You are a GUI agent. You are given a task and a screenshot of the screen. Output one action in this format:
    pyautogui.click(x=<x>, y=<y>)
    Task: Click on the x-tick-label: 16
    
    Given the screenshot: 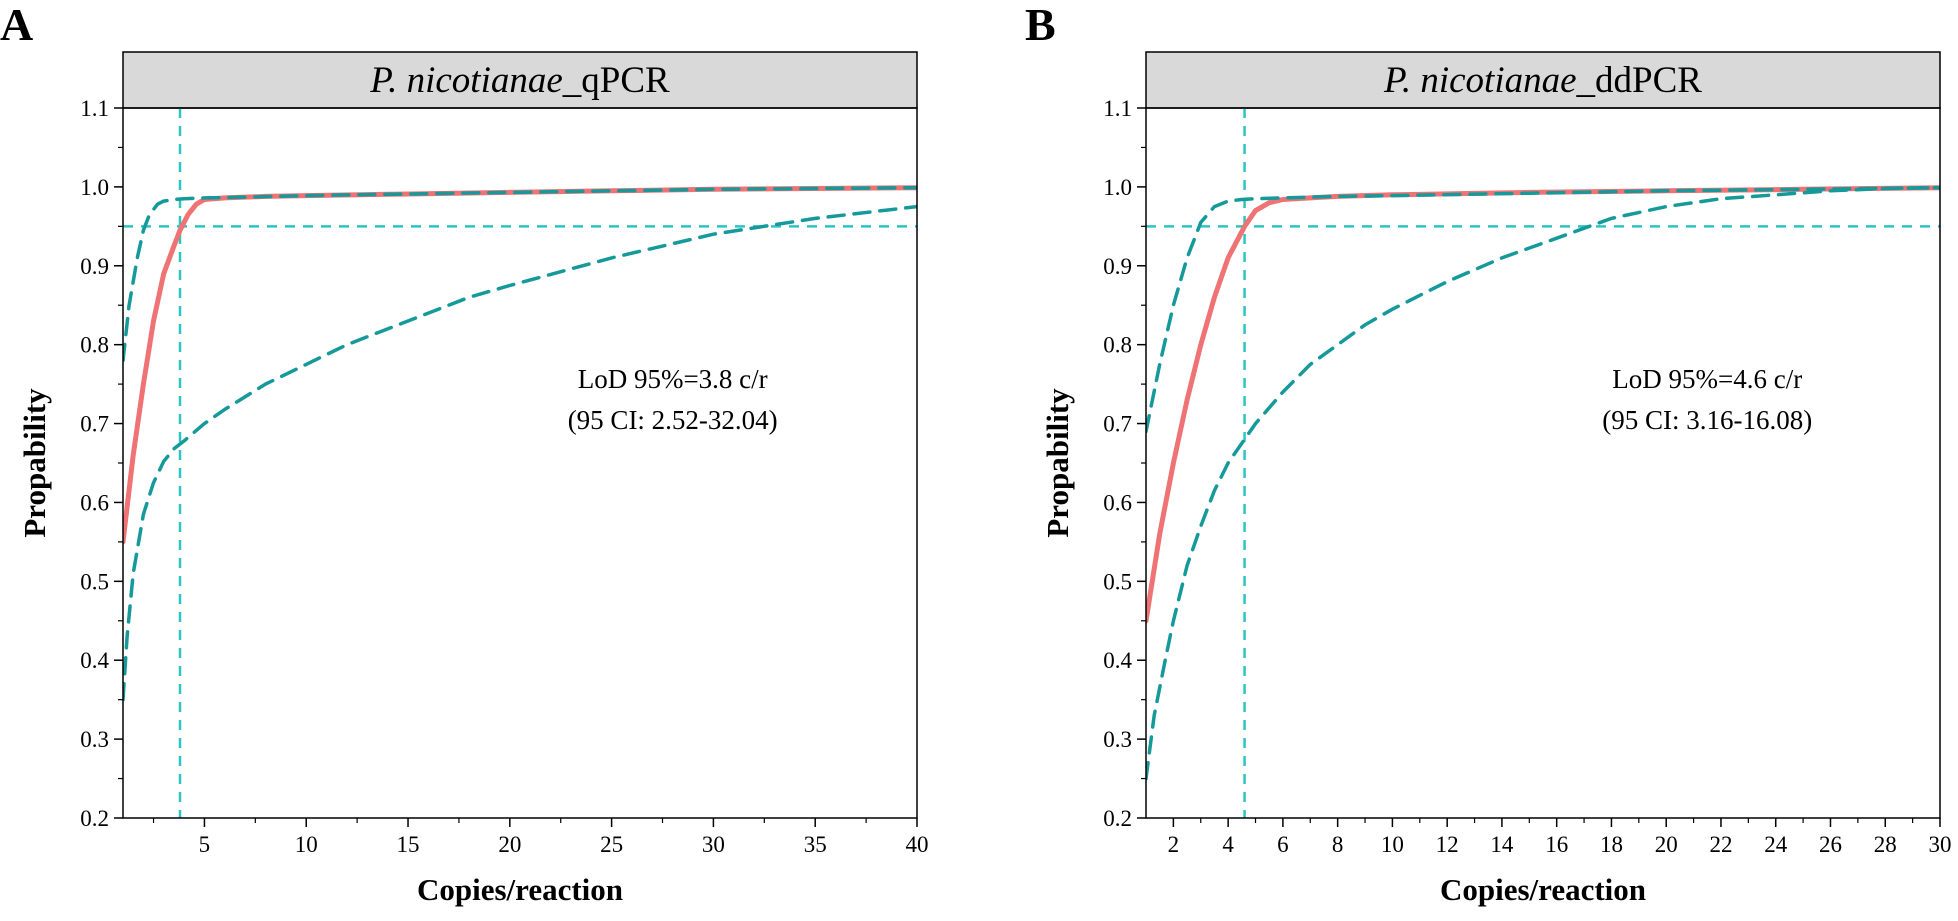 What is the action you would take?
    pyautogui.click(x=1556, y=844)
    